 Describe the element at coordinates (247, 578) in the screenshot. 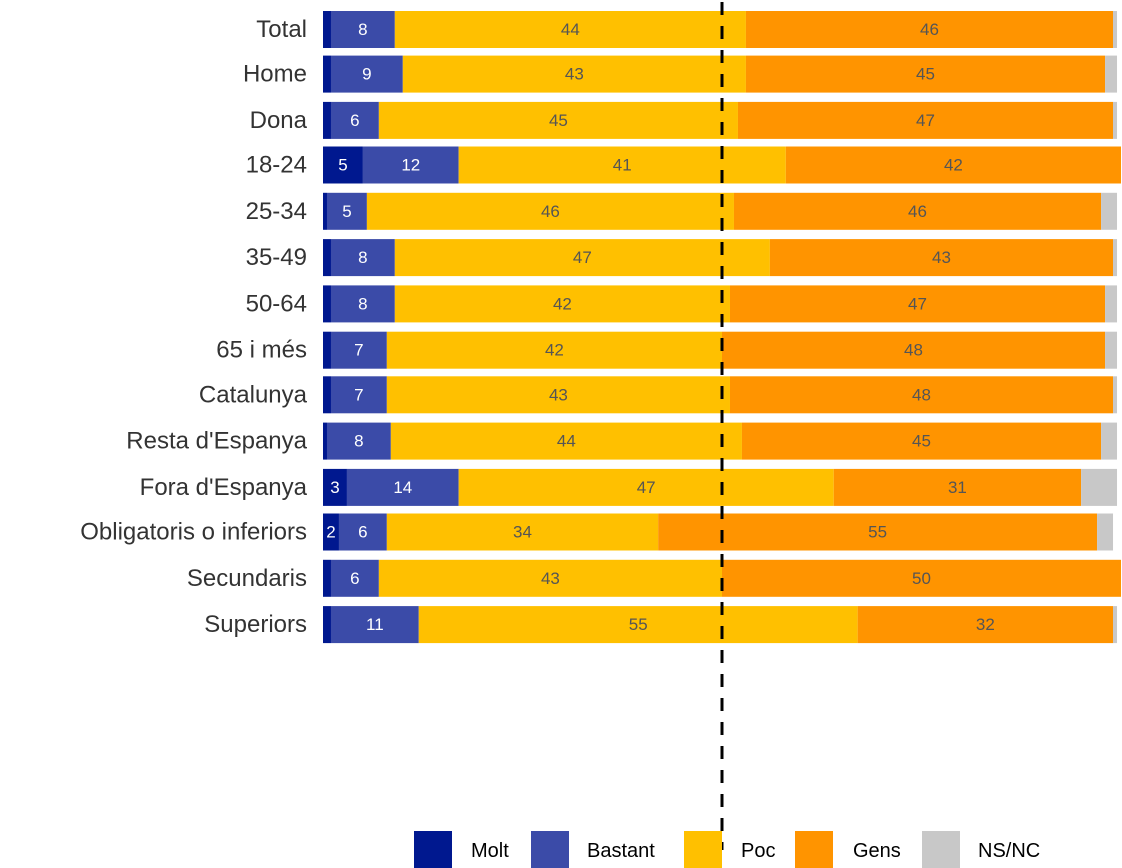

I see `category-label: Secundaris` at that location.